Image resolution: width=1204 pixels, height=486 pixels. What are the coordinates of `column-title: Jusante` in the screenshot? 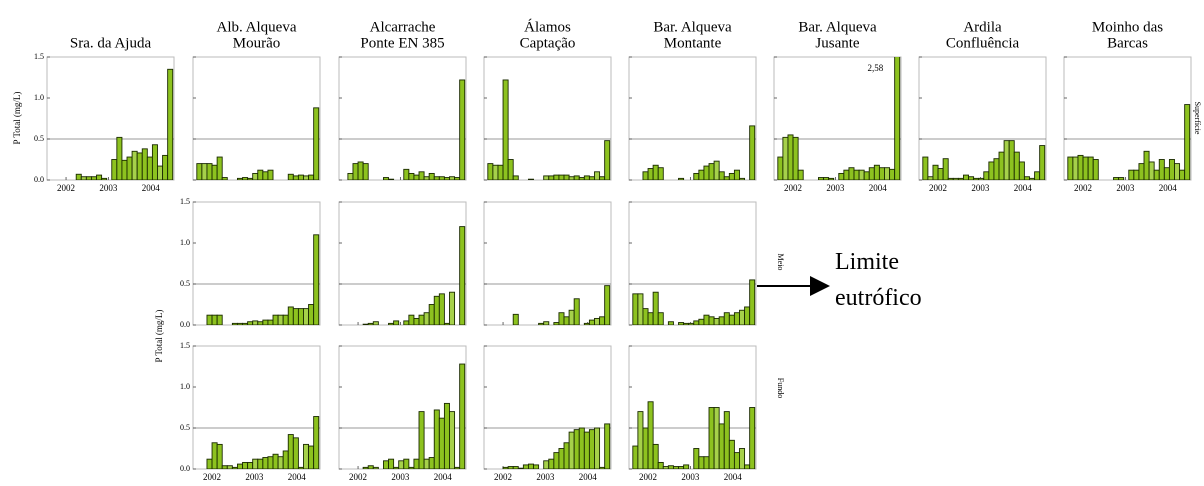 It's located at (837, 43).